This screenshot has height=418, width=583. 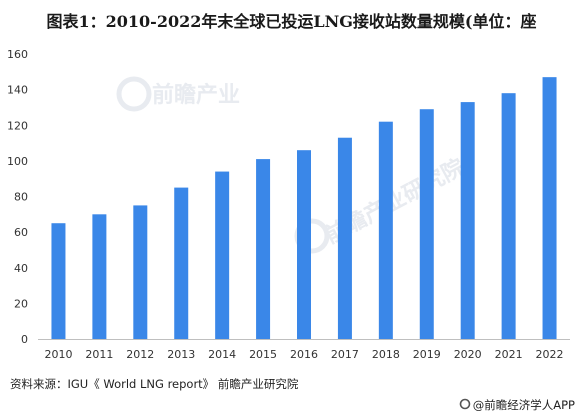 I want to click on y-axis: 0 20 40 60 80 100 120 140 160, so click(x=17, y=197).